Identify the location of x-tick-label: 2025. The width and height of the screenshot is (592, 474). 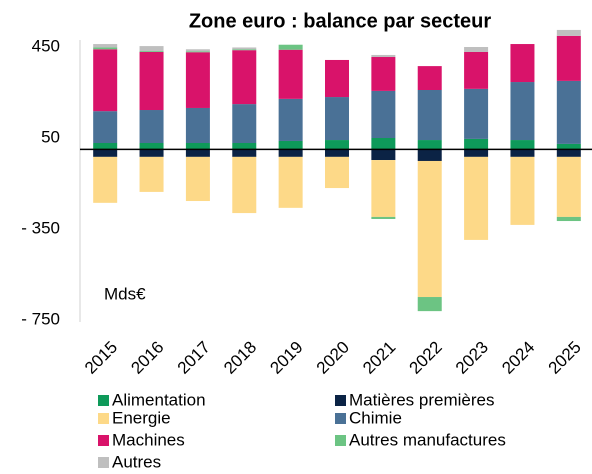
(565, 358).